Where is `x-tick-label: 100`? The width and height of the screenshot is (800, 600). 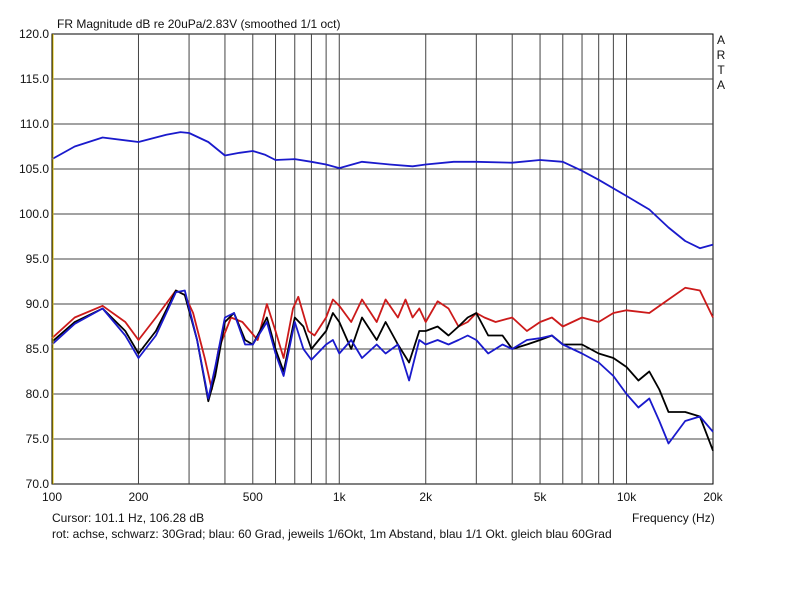
x-tick-label: 100 is located at coordinates (52, 497).